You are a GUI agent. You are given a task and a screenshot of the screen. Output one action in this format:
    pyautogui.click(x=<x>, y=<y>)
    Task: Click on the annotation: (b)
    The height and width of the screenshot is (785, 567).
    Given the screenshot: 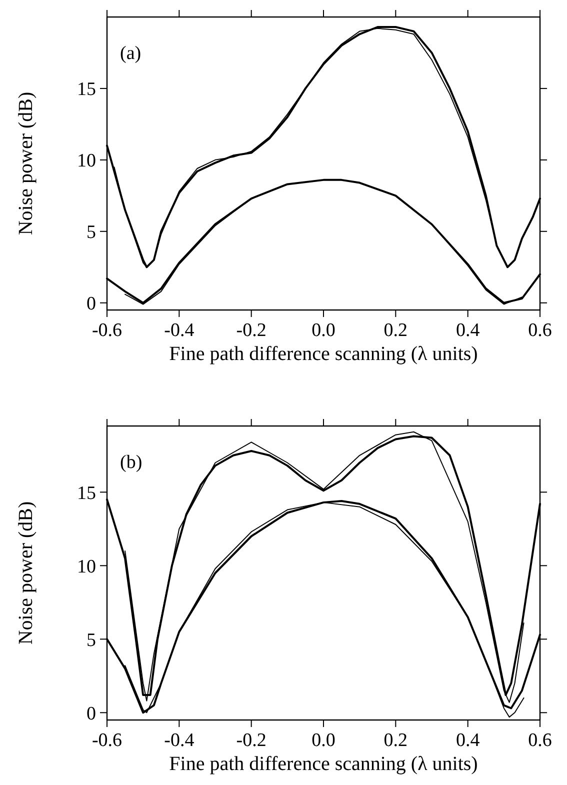 What is the action you would take?
    pyautogui.click(x=131, y=462)
    